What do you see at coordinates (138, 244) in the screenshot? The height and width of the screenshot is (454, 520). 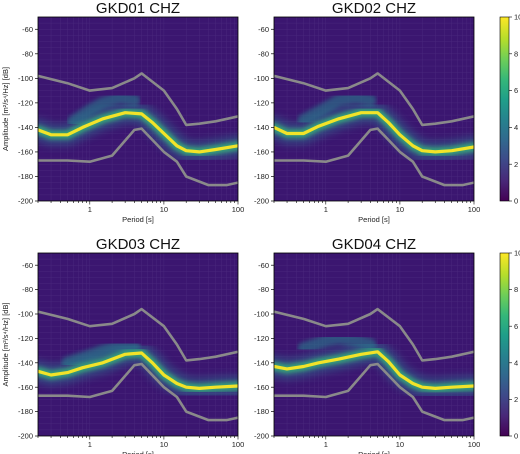 I see `panel-title: GKD03 CHZ` at bounding box center [138, 244].